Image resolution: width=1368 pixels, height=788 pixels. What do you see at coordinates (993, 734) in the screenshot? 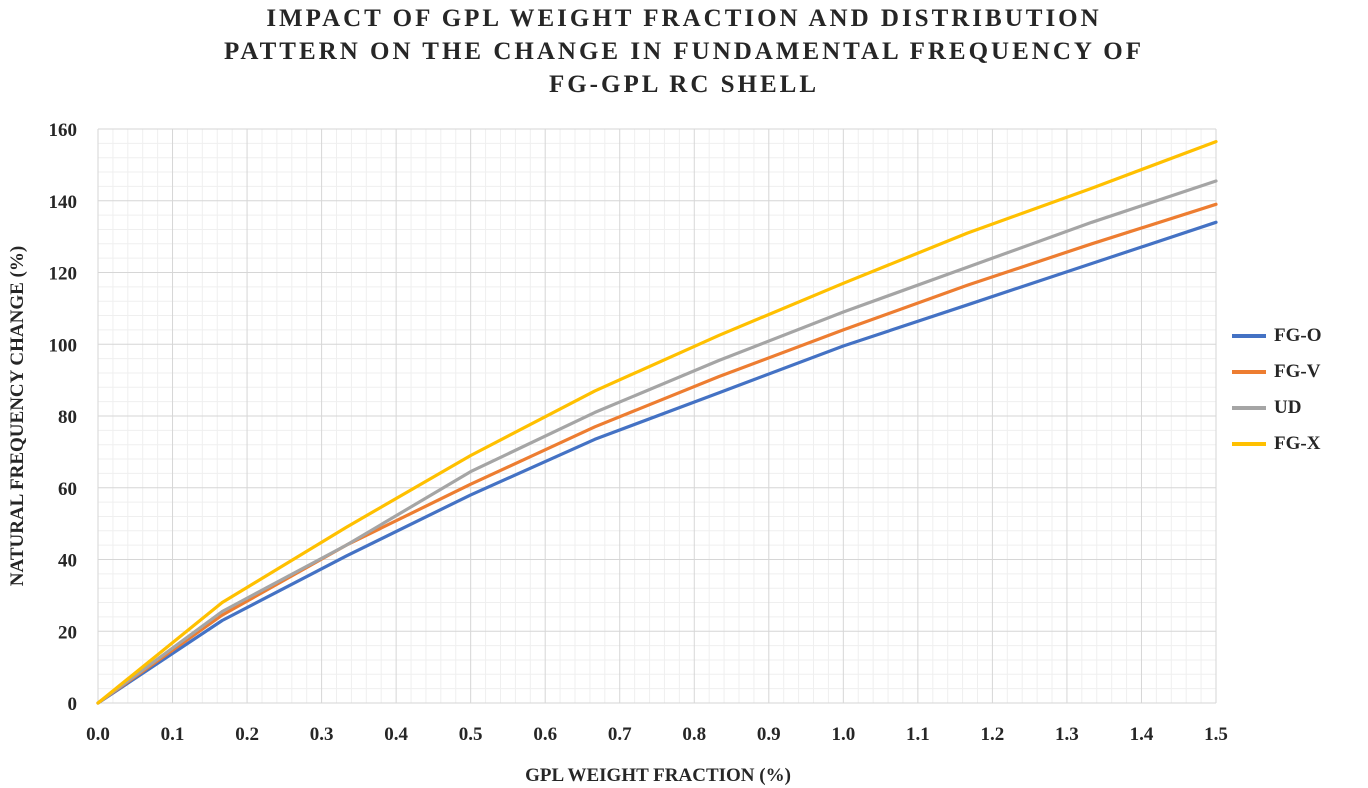
I see `x-tick-label: 1.2` at bounding box center [993, 734].